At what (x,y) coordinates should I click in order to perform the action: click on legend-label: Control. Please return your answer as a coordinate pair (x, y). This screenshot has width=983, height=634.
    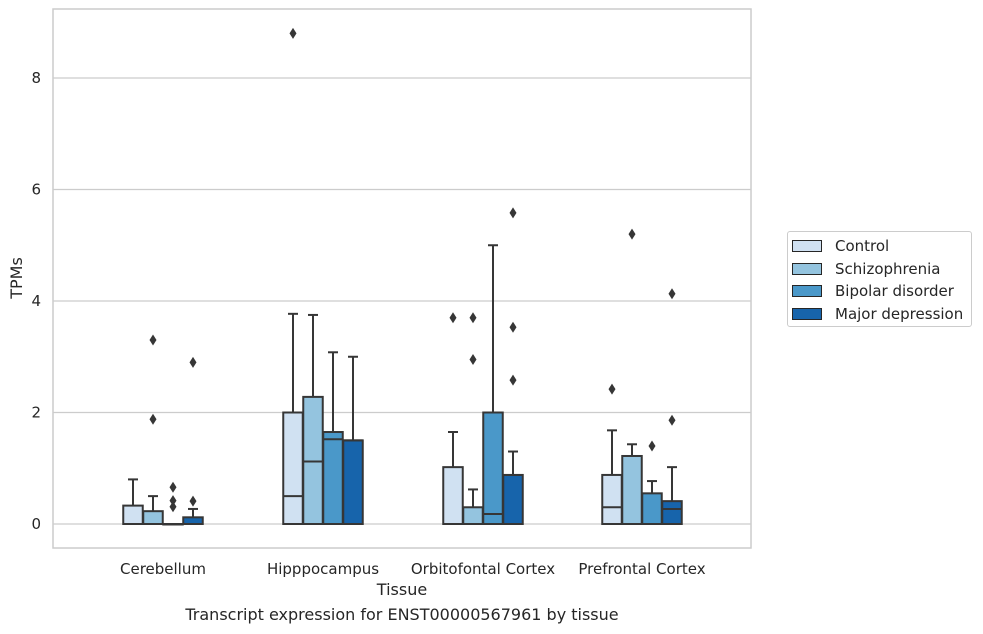
    Looking at the image, I should click on (862, 246).